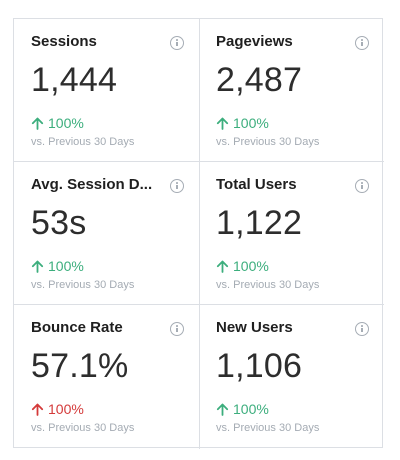  What do you see at coordinates (64, 41) in the screenshot?
I see `metric-title: Sessions` at bounding box center [64, 41].